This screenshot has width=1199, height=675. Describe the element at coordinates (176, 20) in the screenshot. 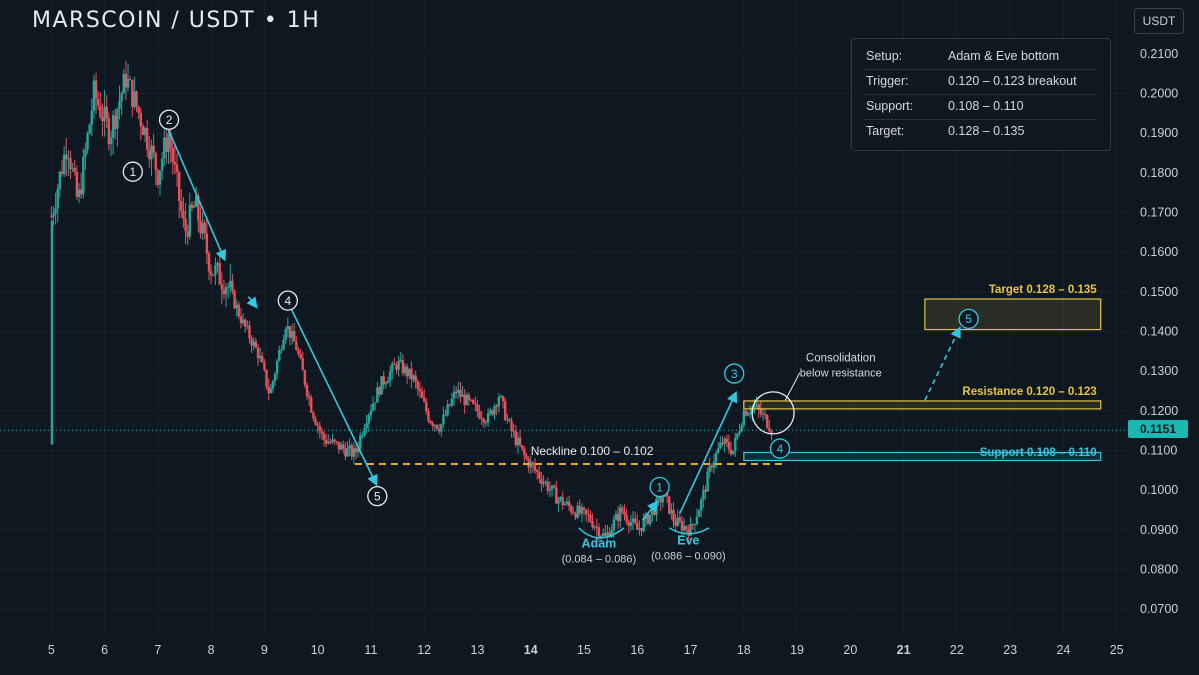

I see `chart-title: MARSCOIN / USDT • 1H` at that location.